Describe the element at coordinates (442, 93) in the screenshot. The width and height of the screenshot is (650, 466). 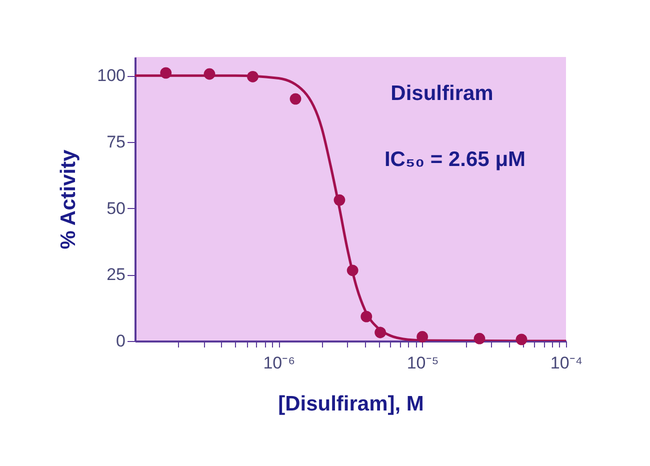
I see `annotation: Disulfiram` at that location.